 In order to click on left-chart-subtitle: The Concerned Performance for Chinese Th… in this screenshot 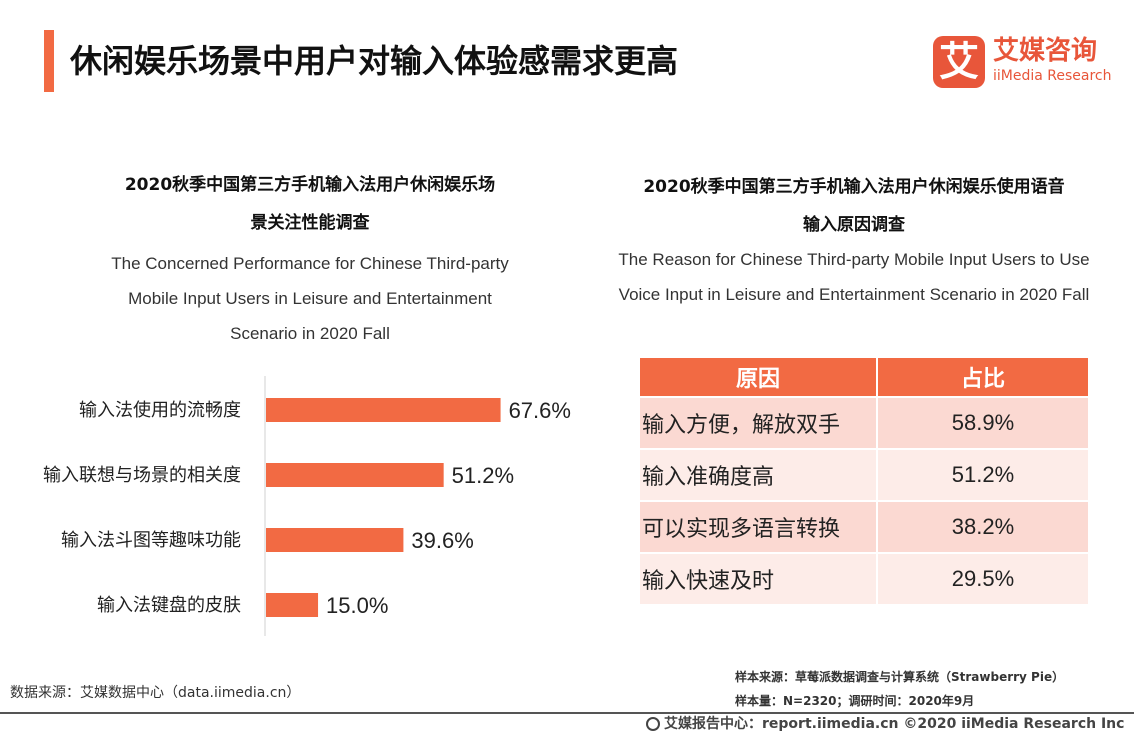, I will do `click(310, 298)`.